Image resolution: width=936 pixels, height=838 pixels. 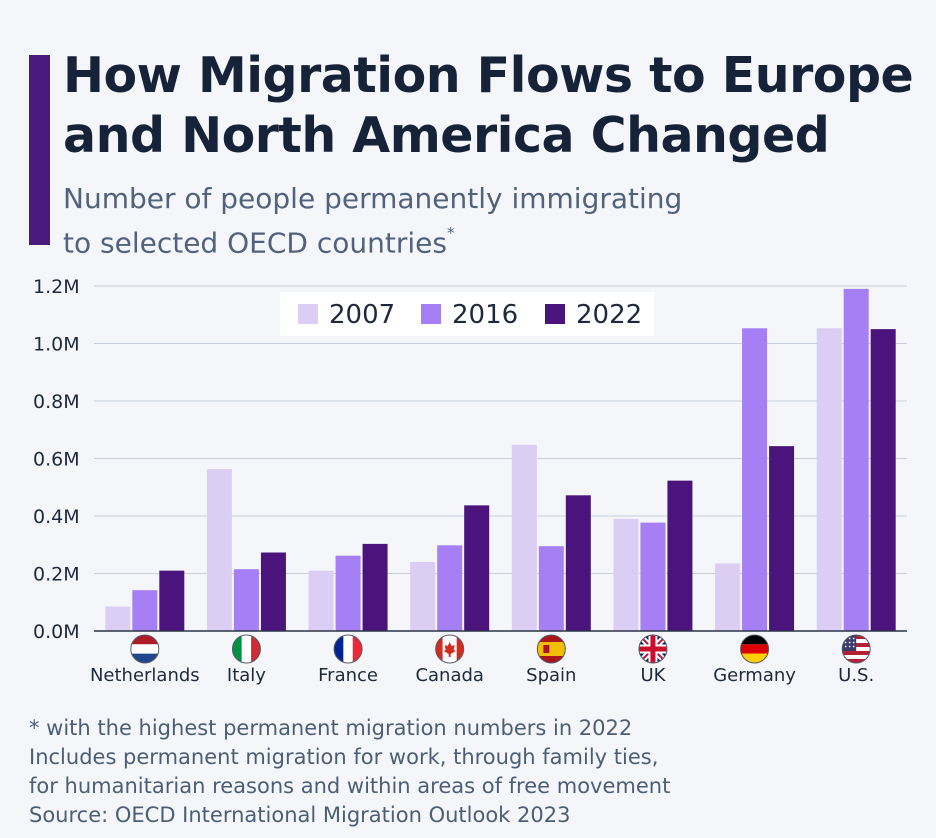 What do you see at coordinates (551, 588) in the screenshot?
I see `bar-2016-spain` at bounding box center [551, 588].